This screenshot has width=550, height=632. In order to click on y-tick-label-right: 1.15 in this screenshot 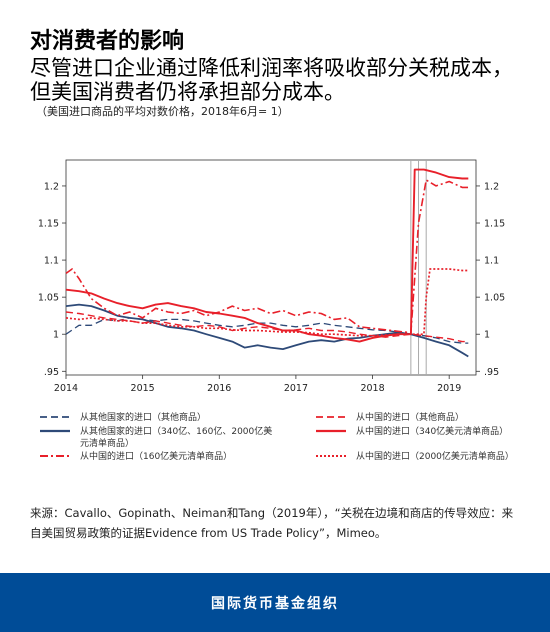, I will do `click(494, 224)`.